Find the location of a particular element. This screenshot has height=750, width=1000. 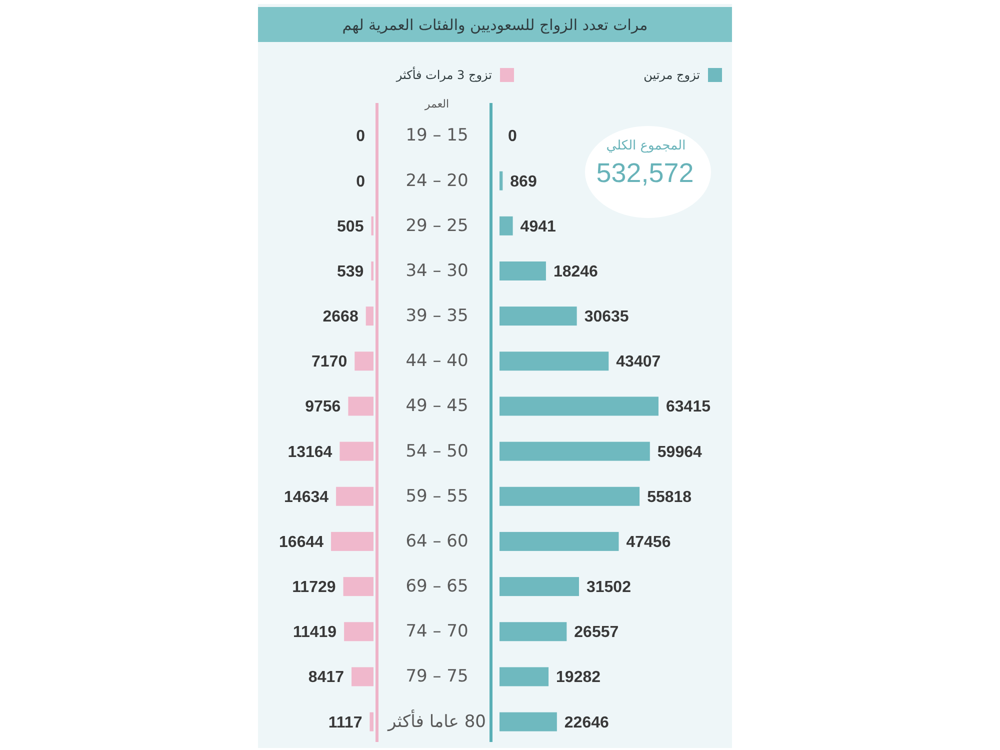

data-label: 59964 is located at coordinates (679, 452).